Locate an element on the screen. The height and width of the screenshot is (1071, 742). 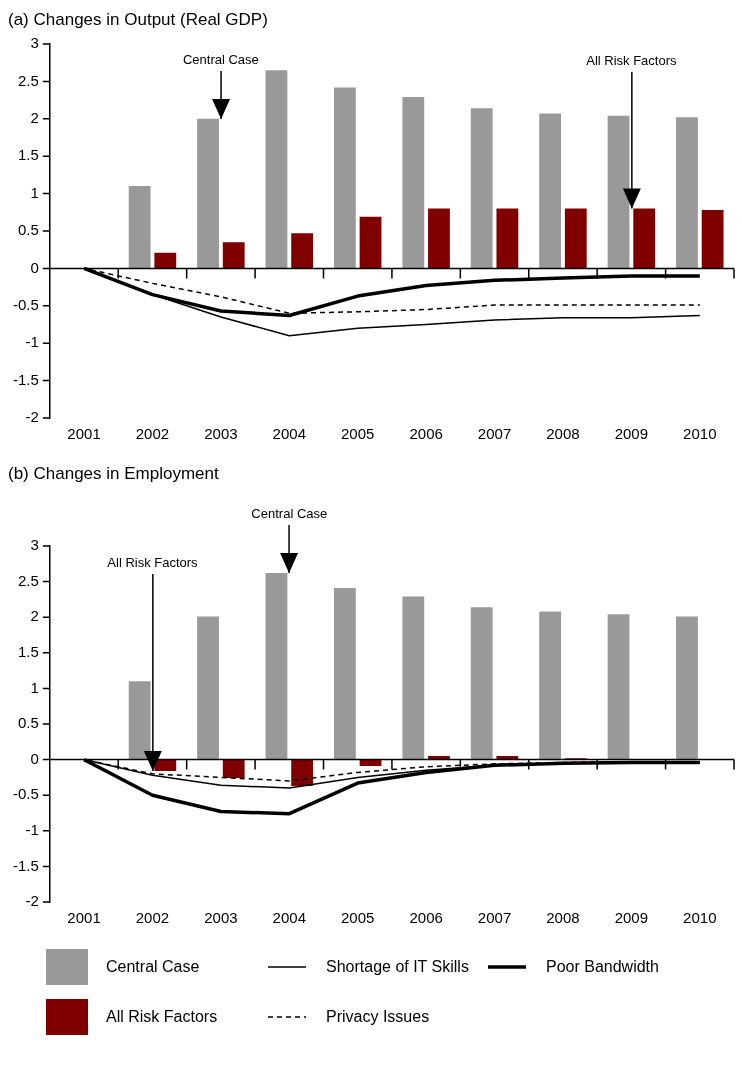
chart-title: (b) Changes in Employment is located at coordinates (114, 474).